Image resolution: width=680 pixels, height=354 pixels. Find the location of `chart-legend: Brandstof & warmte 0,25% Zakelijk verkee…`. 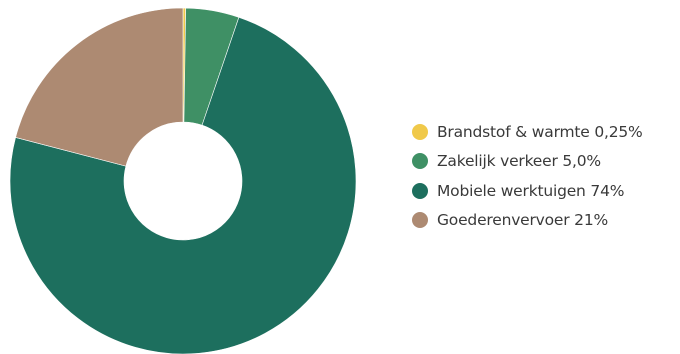

chart-legend: Brandstof & warmte 0,25% Zakelijk verkee… is located at coordinates (546, 176).